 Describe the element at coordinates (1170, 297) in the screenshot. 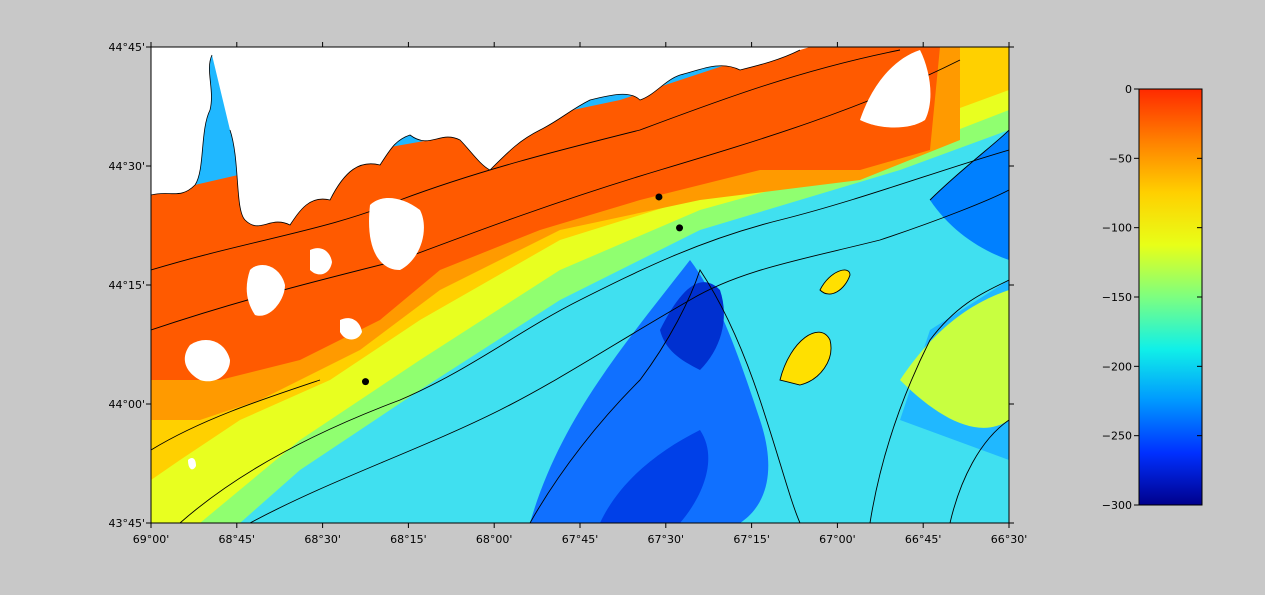

I see `colorbar-gradient` at that location.